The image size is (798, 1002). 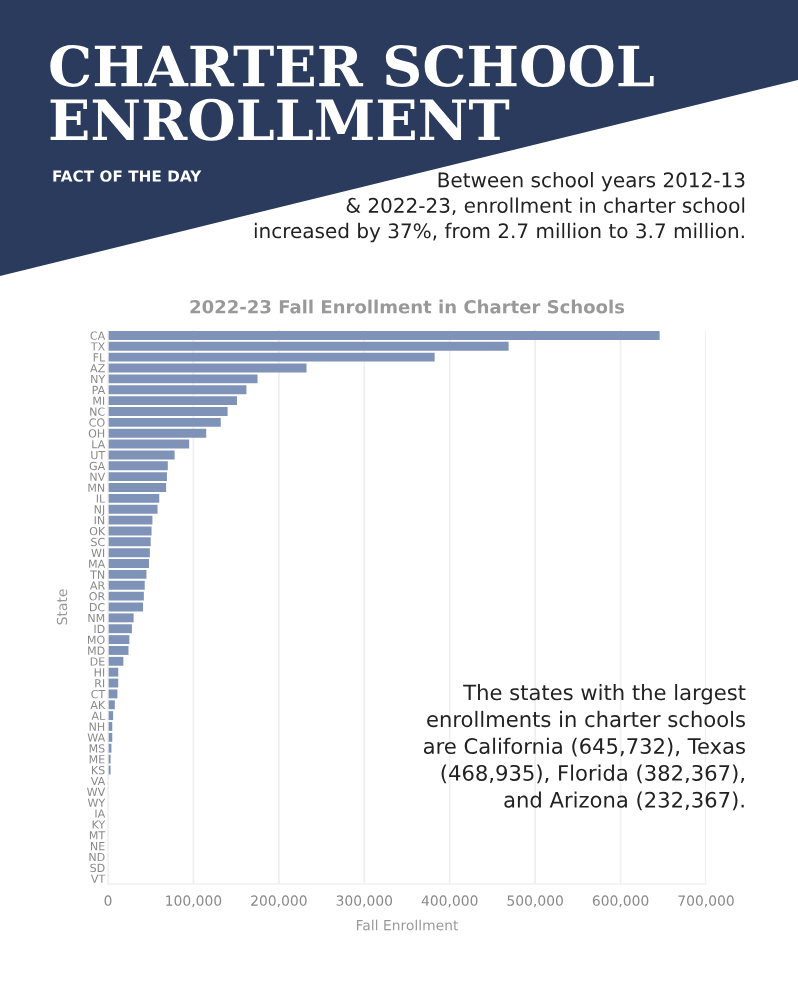 I want to click on chart-title: 2022-23 Fall Enrollment in Charter Schools, so click(x=407, y=306).